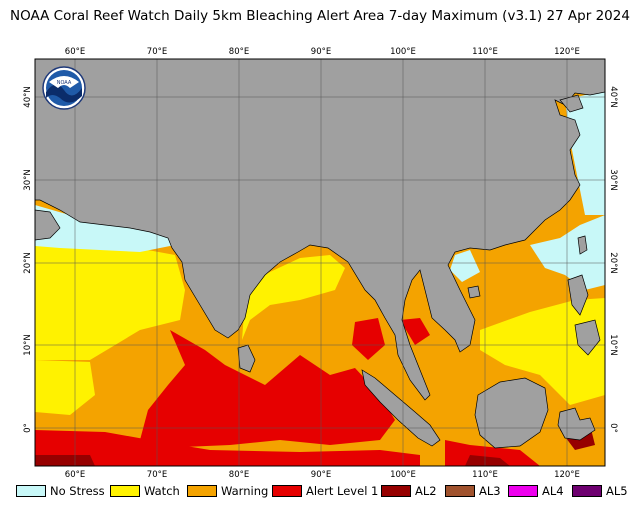 This screenshot has width=640, height=523. Describe the element at coordinates (64, 83) in the screenshot. I see `svg-text: NOAA` at that location.